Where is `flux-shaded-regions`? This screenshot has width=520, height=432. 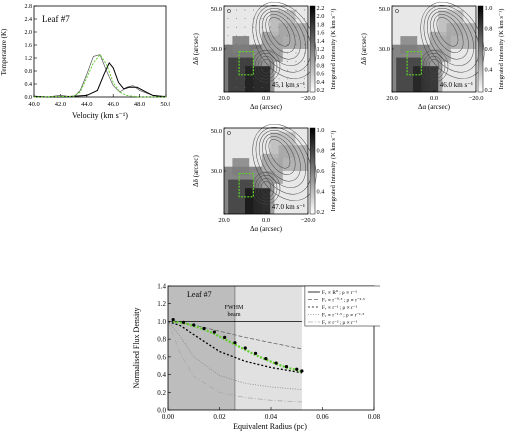
flux-shaded-regions is located at coordinates (235, 348).